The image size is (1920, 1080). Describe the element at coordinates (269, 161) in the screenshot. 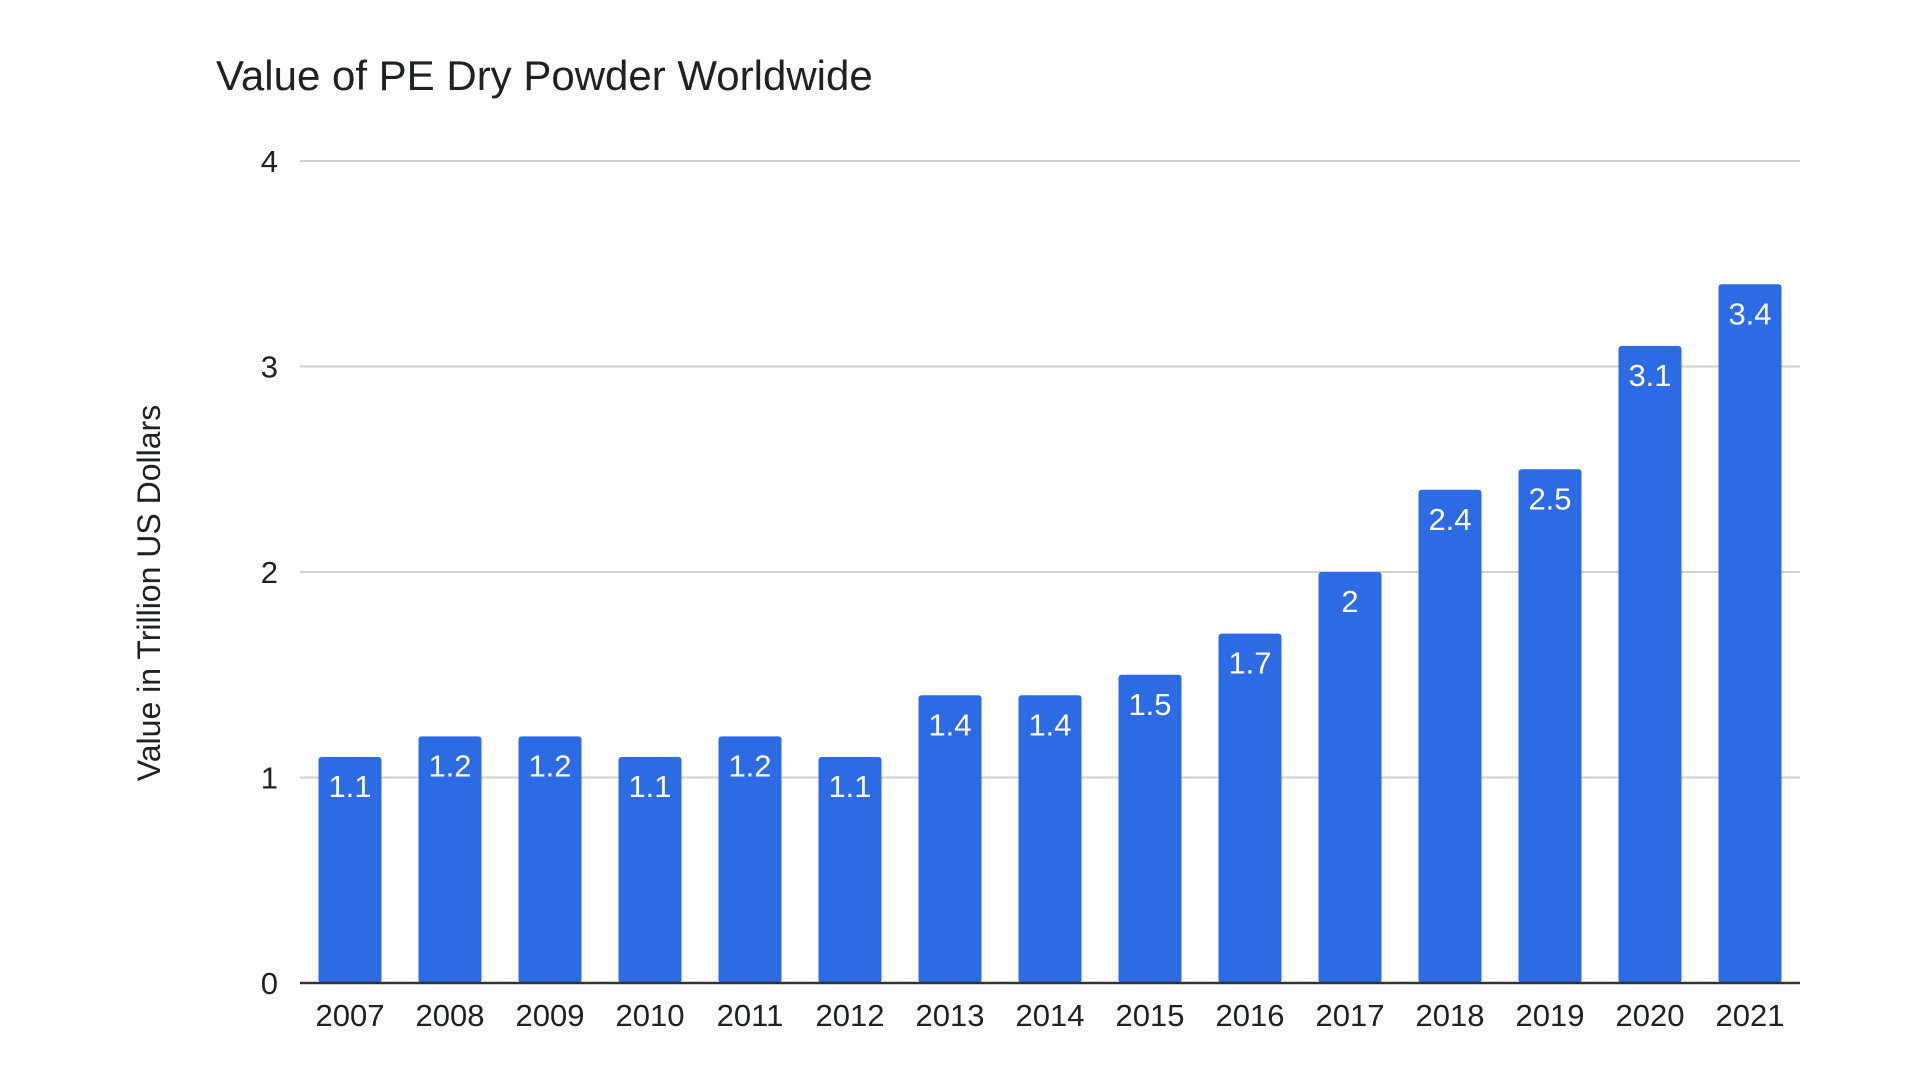

I see `y-tick-label: 4` at that location.